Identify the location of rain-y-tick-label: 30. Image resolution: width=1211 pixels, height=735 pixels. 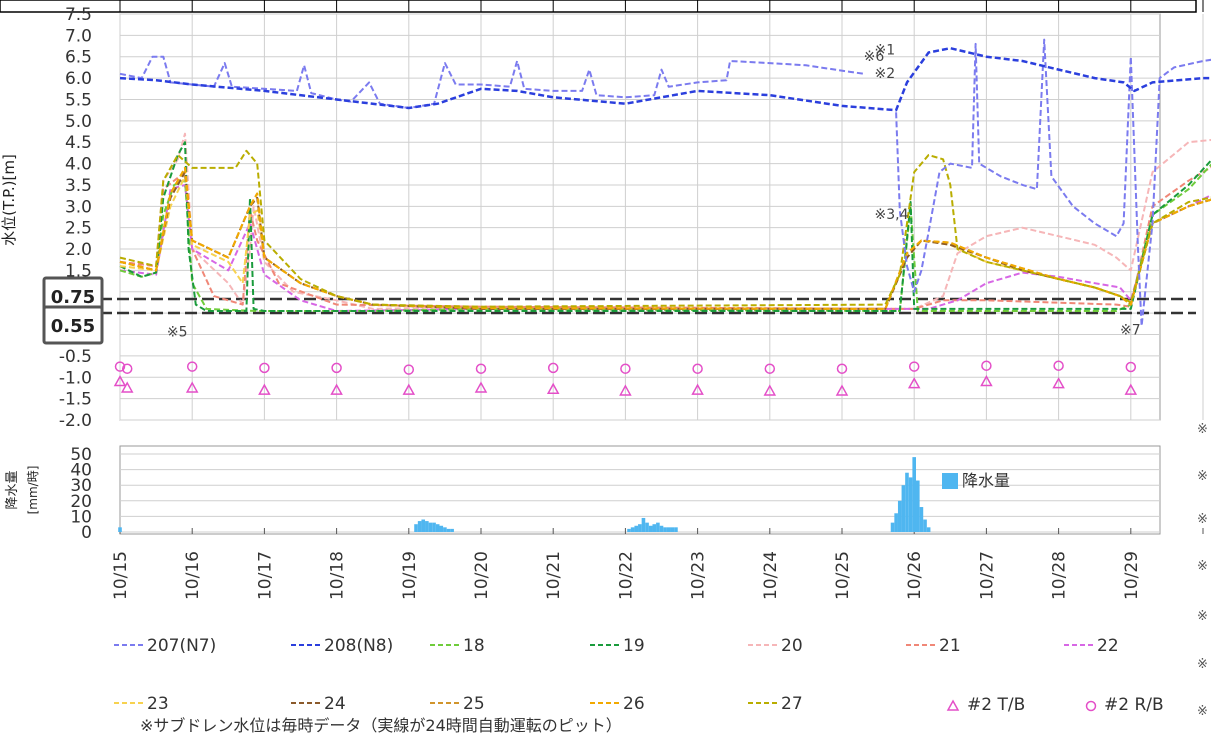
(81, 486).